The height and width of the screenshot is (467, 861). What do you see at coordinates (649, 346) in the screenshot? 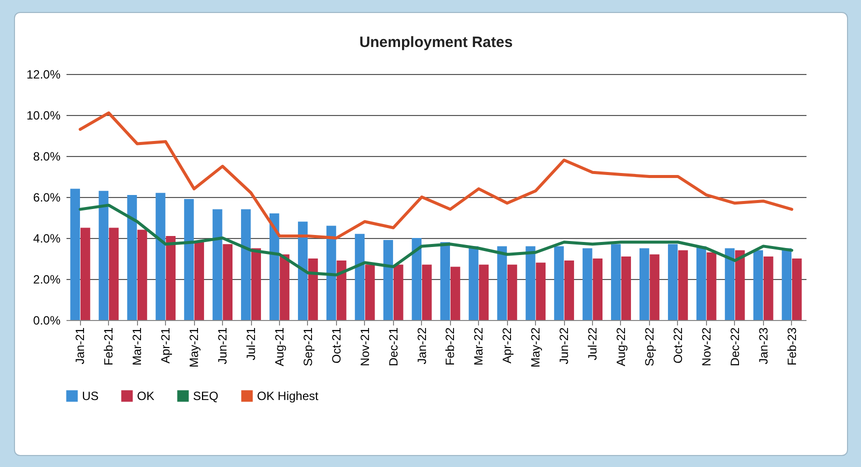
I see `x-tick-label: Sep-22` at bounding box center [649, 346].